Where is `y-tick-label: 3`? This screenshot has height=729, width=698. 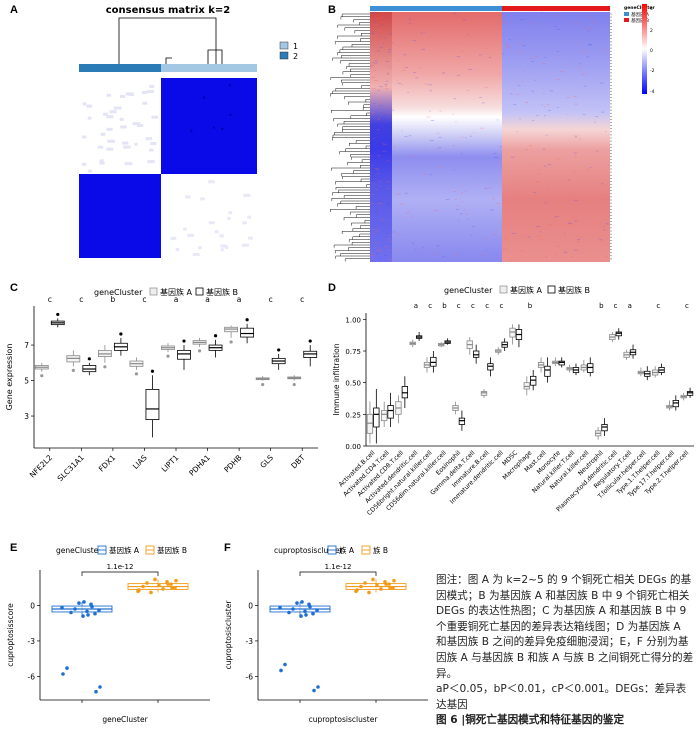 y-tick-label: 3 is located at coordinates (26, 416).